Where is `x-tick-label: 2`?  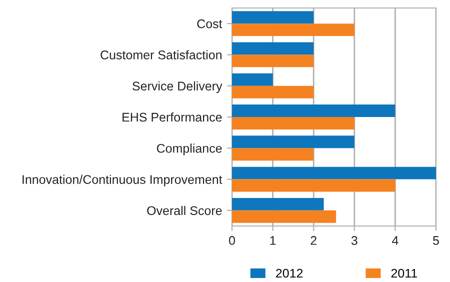
x-tick-label: 2 is located at coordinates (313, 240).